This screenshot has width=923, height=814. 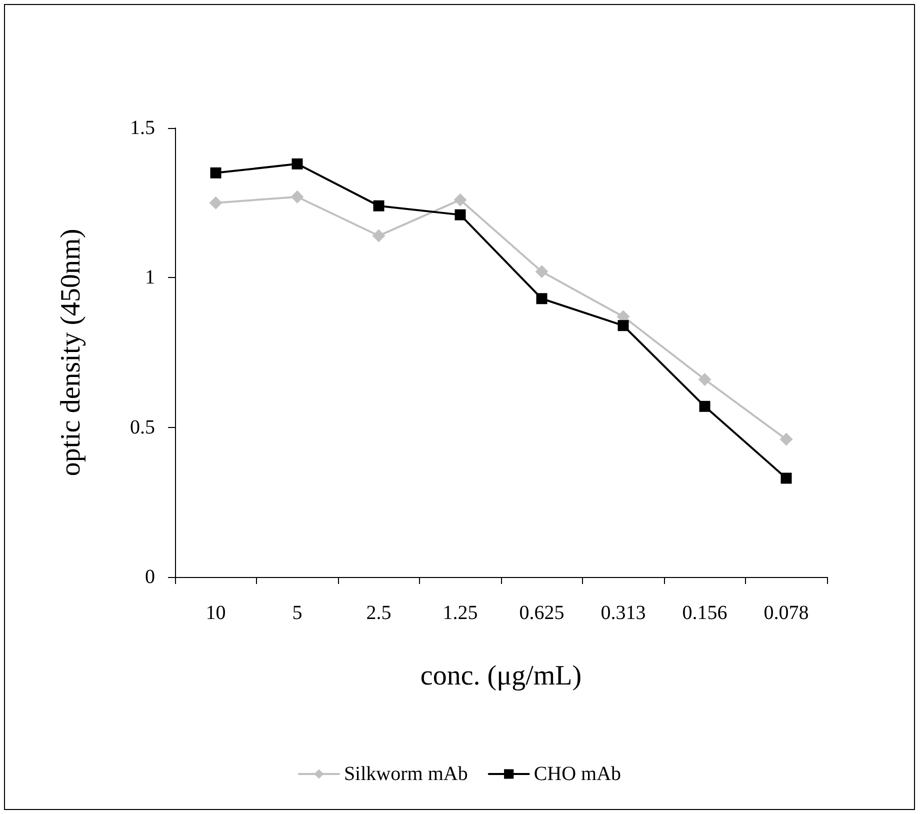 I want to click on x-tick-label: 10, so click(x=216, y=613).